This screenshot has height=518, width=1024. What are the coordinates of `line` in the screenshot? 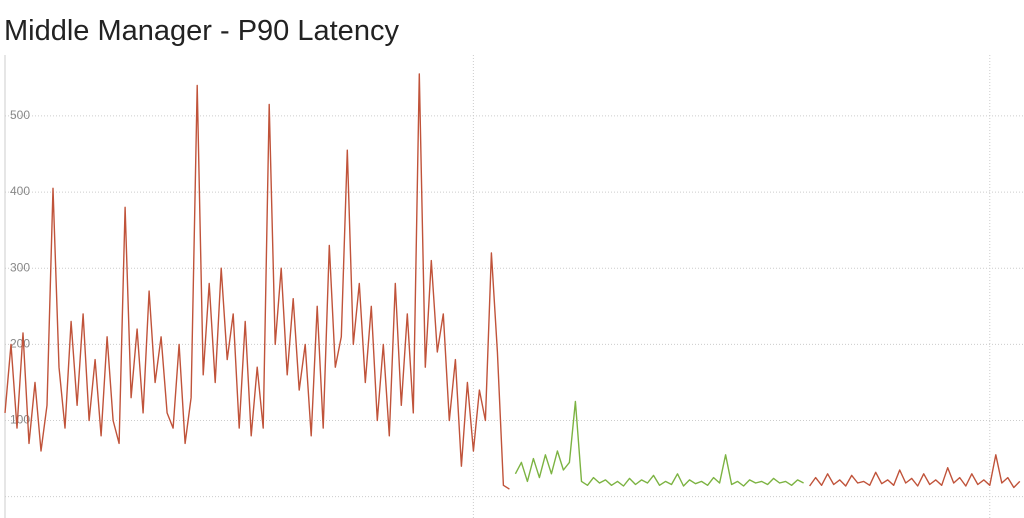 It's located at (659, 443).